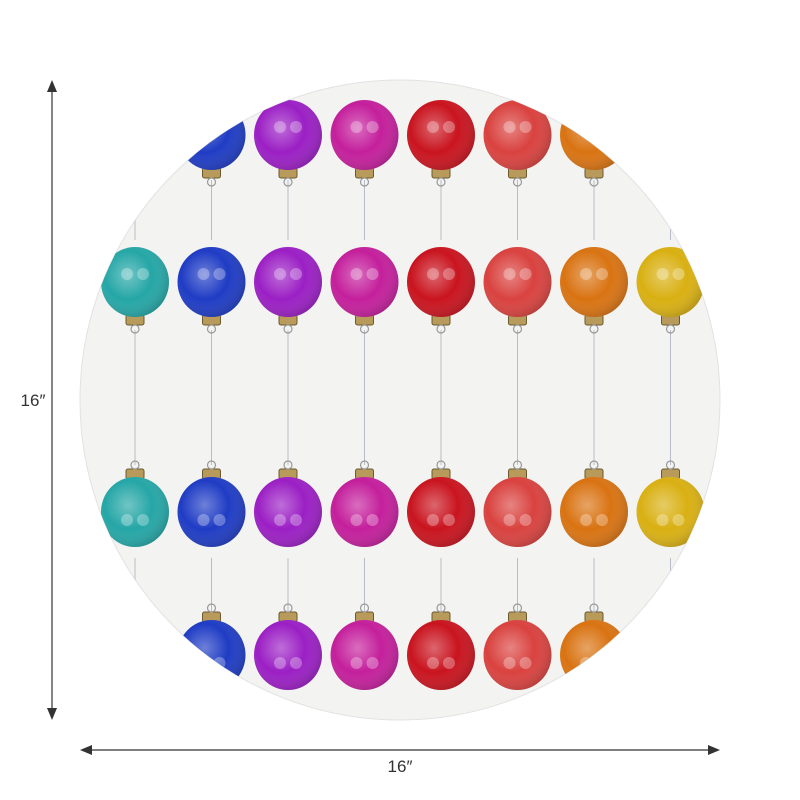 The height and width of the screenshot is (800, 800). I want to click on width-label: 16″, so click(400, 766).